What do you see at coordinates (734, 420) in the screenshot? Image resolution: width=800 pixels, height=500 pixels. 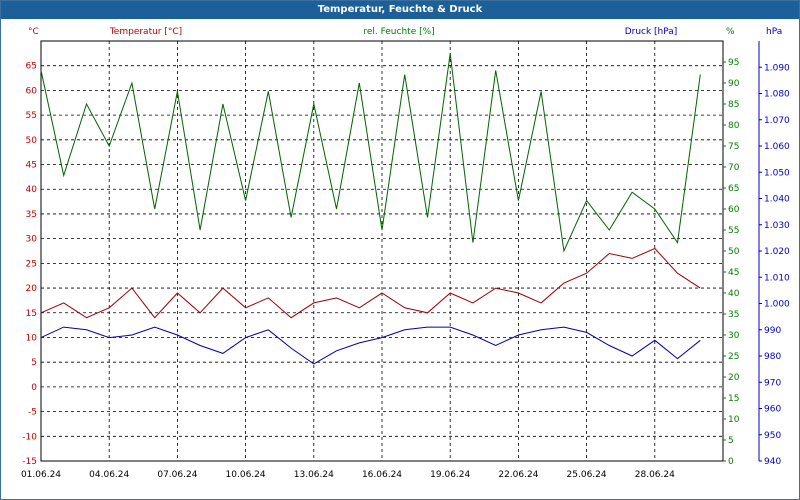 I see `humidity-tick-label: 10` at bounding box center [734, 420].